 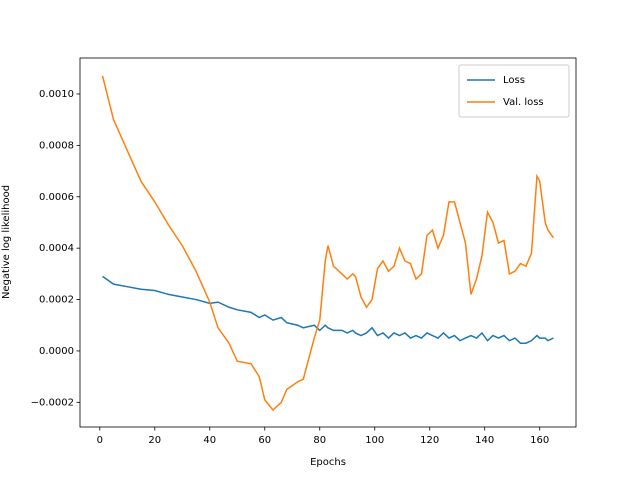 What do you see at coordinates (328, 309) in the screenshot?
I see `series-line` at bounding box center [328, 309].